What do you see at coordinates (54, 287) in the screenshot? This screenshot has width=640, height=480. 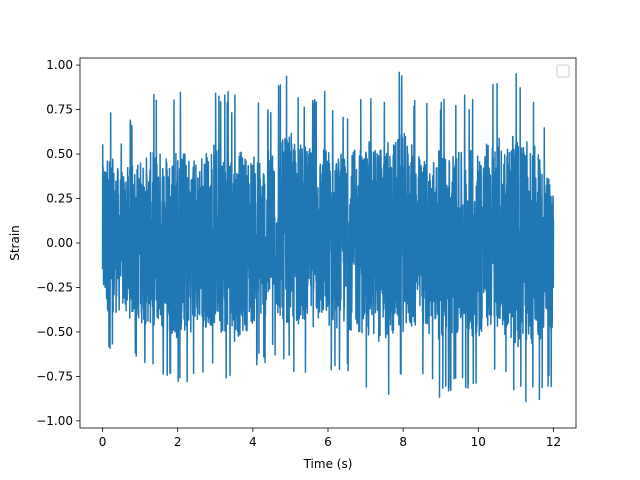 I see `y-tick-label: −0.25` at bounding box center [54, 287].